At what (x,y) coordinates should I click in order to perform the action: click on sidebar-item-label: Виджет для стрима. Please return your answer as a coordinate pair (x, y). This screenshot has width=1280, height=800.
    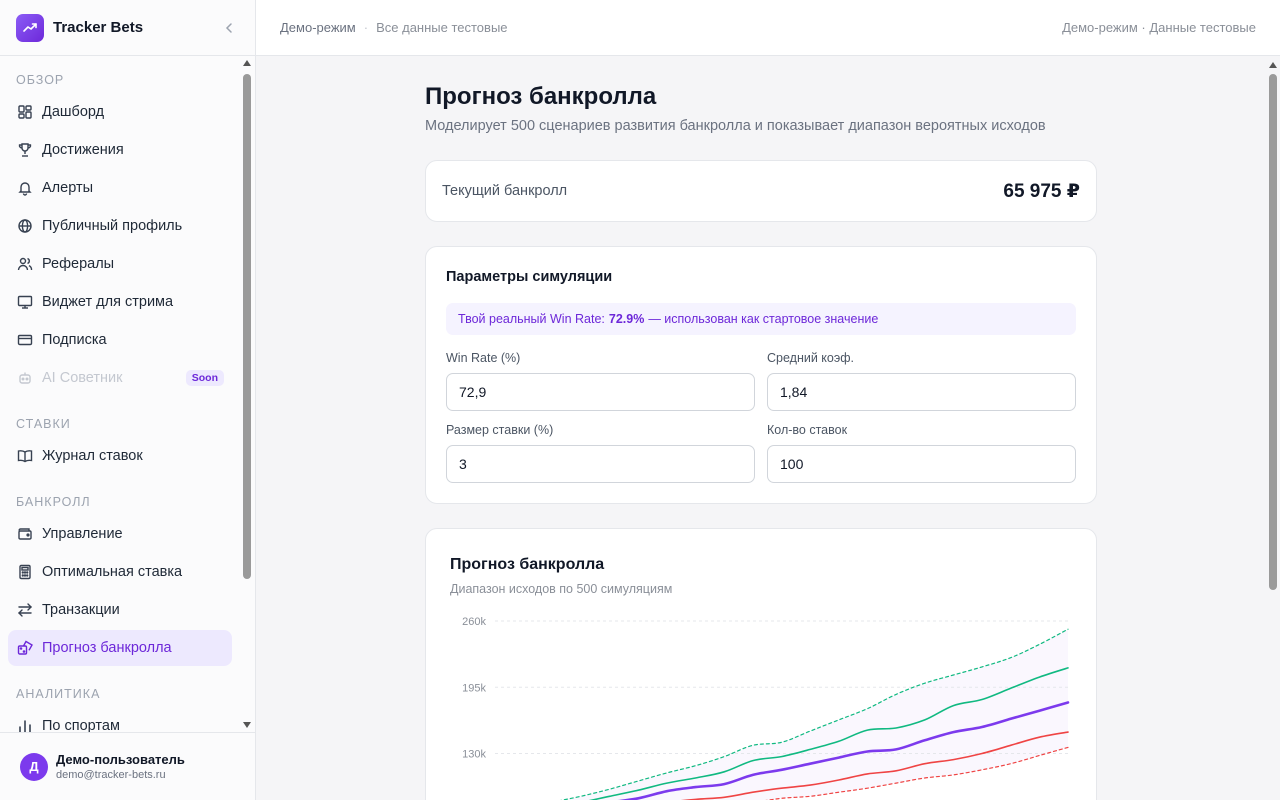
    Looking at the image, I should click on (108, 302).